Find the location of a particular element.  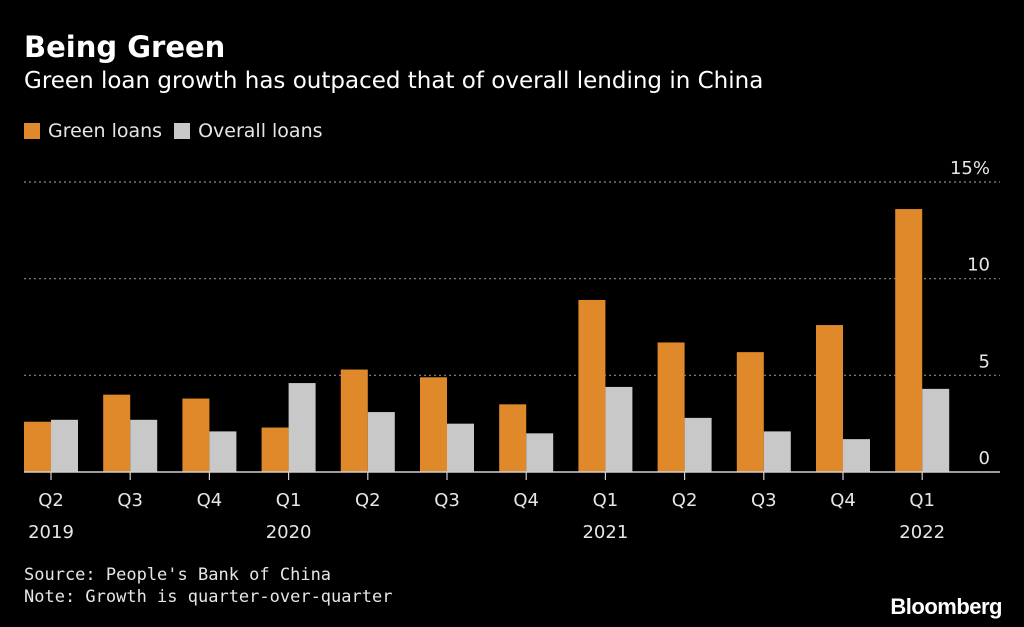

legend-item-green-loans: Green loans is located at coordinates (93, 131).